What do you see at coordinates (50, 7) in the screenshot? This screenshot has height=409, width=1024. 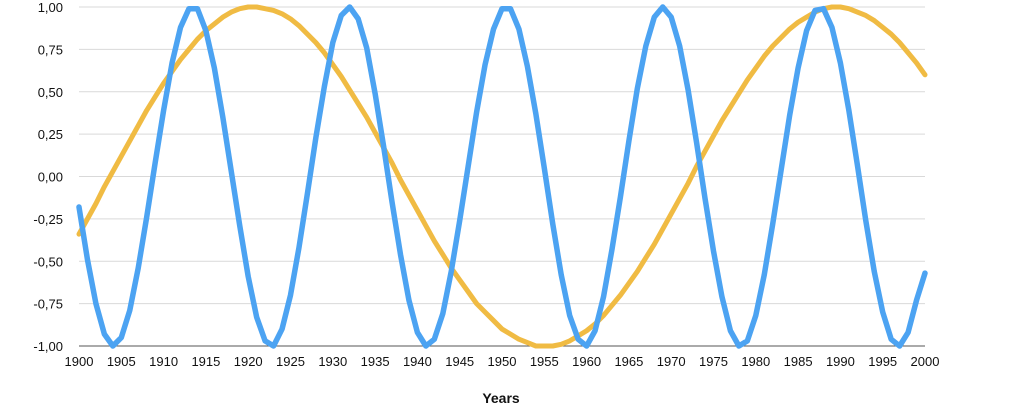 I see `y-tick-label: 1,00` at bounding box center [50, 7].